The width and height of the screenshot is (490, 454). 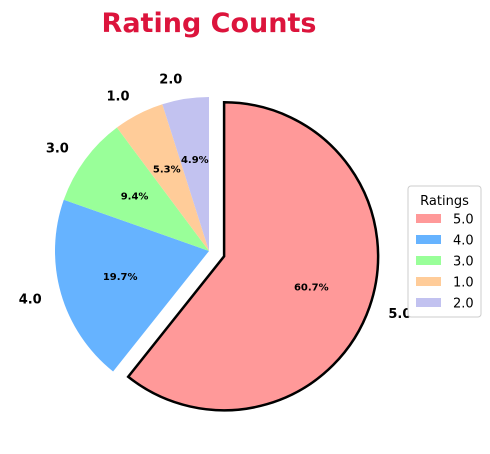 I want to click on category-label: 1.0, so click(x=117, y=97).